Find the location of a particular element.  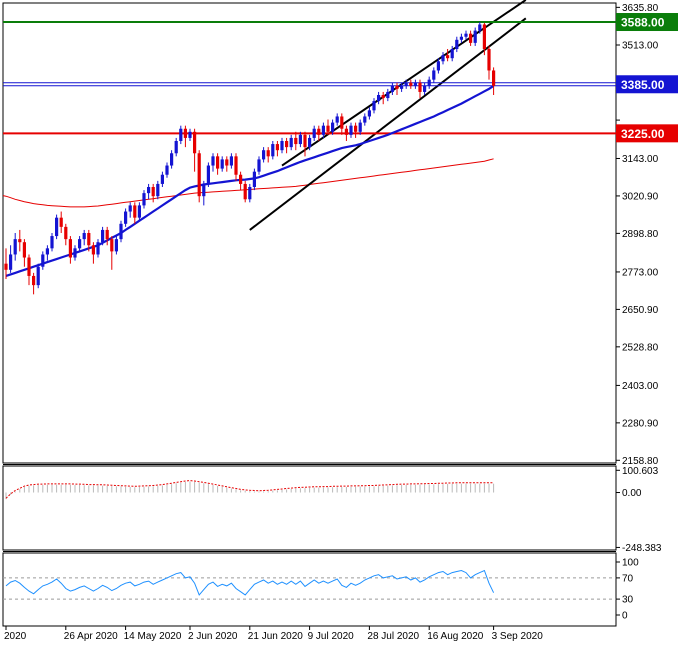

level-price-label: 3588.00 is located at coordinates (643, 23).